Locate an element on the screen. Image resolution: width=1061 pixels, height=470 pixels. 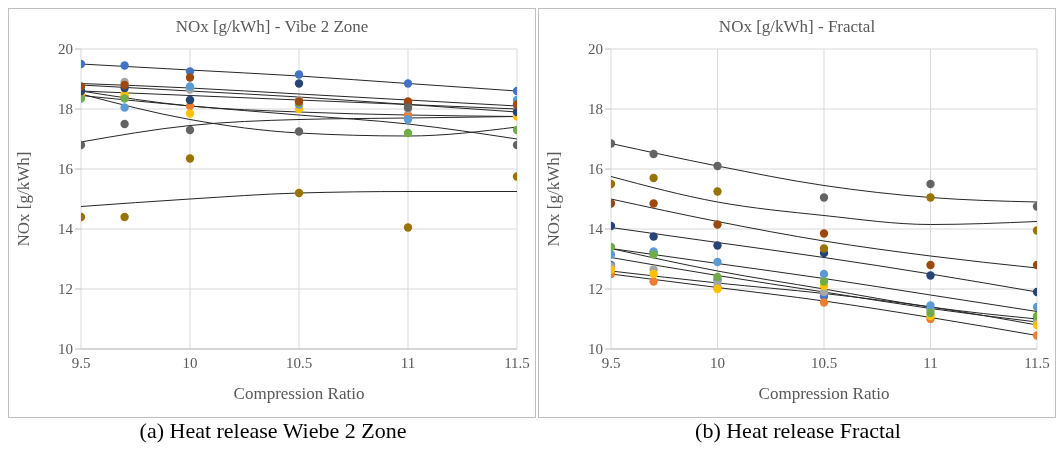
text: (a) Heat release Wiebe 2 Zone is located at coordinates (273, 431).